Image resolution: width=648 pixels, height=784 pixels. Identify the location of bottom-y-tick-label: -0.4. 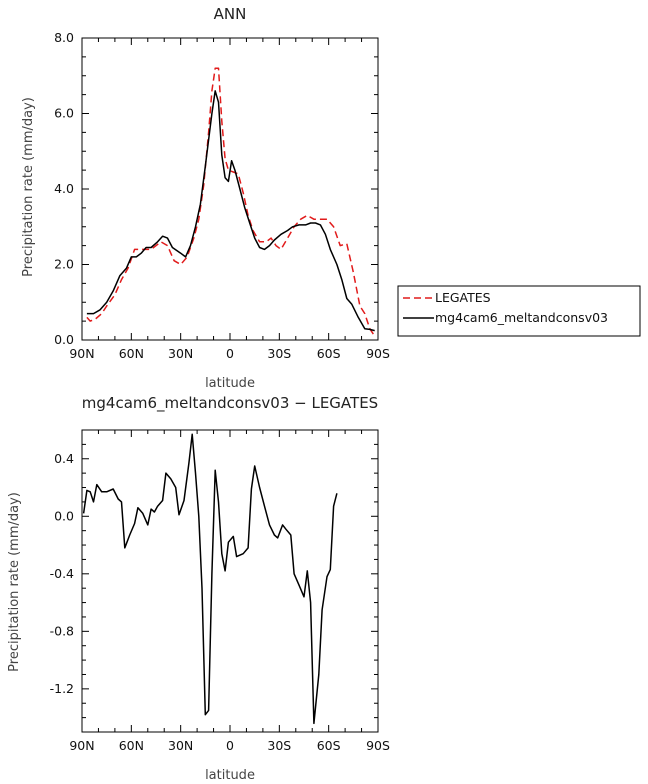
(62, 573).